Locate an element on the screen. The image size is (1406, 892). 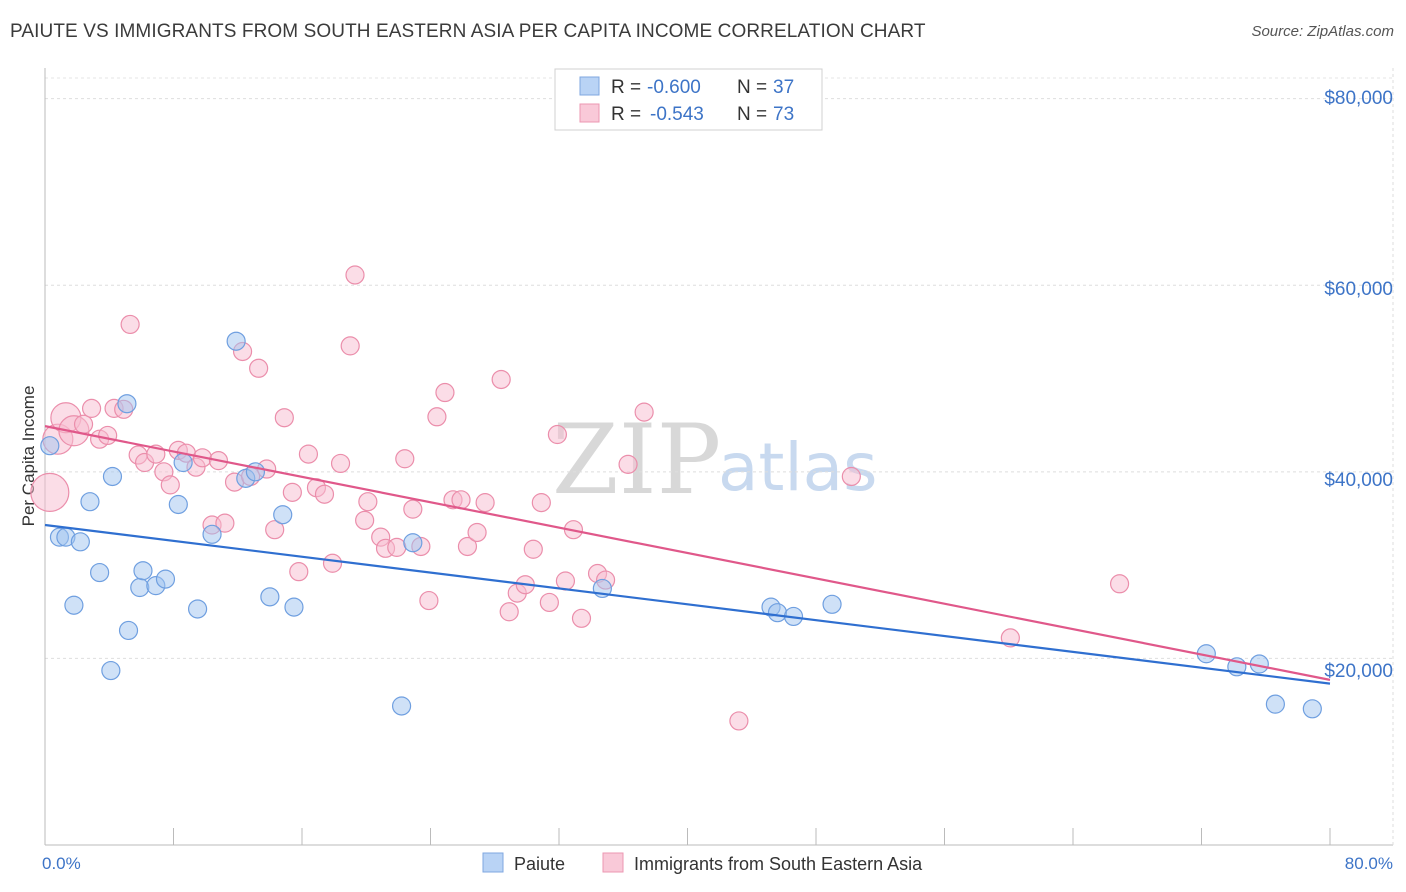
legend-r-value-paiute: -0.600 is located at coordinates (674, 87).